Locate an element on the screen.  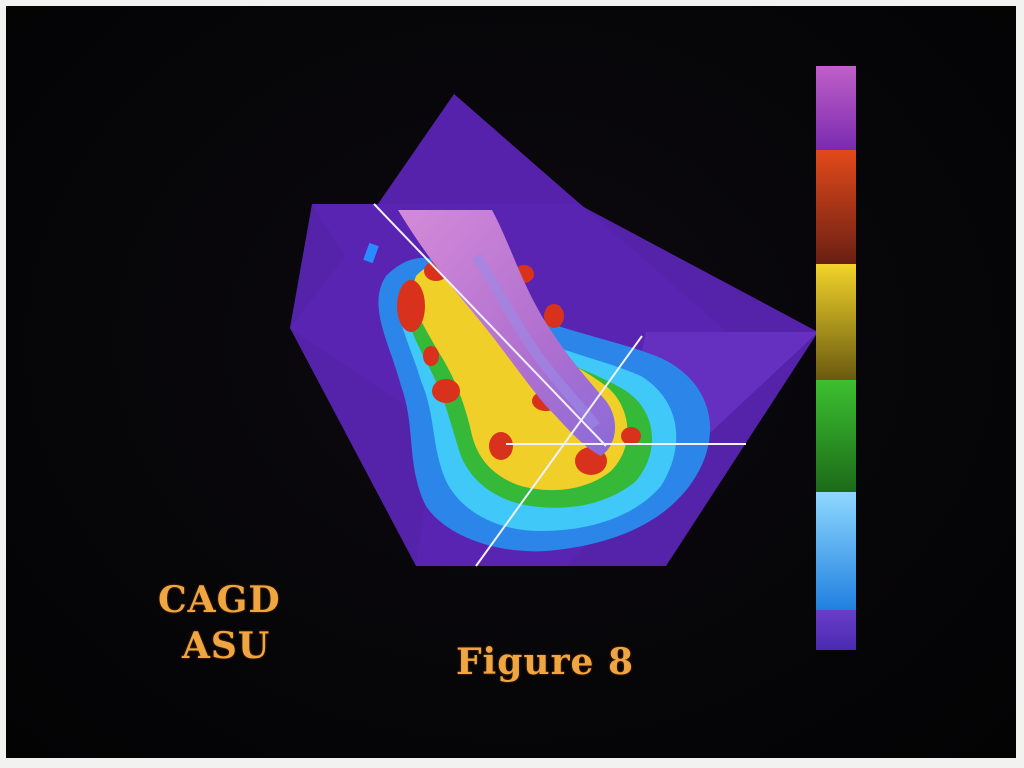
color-scale-violet is located at coordinates (836, 108).